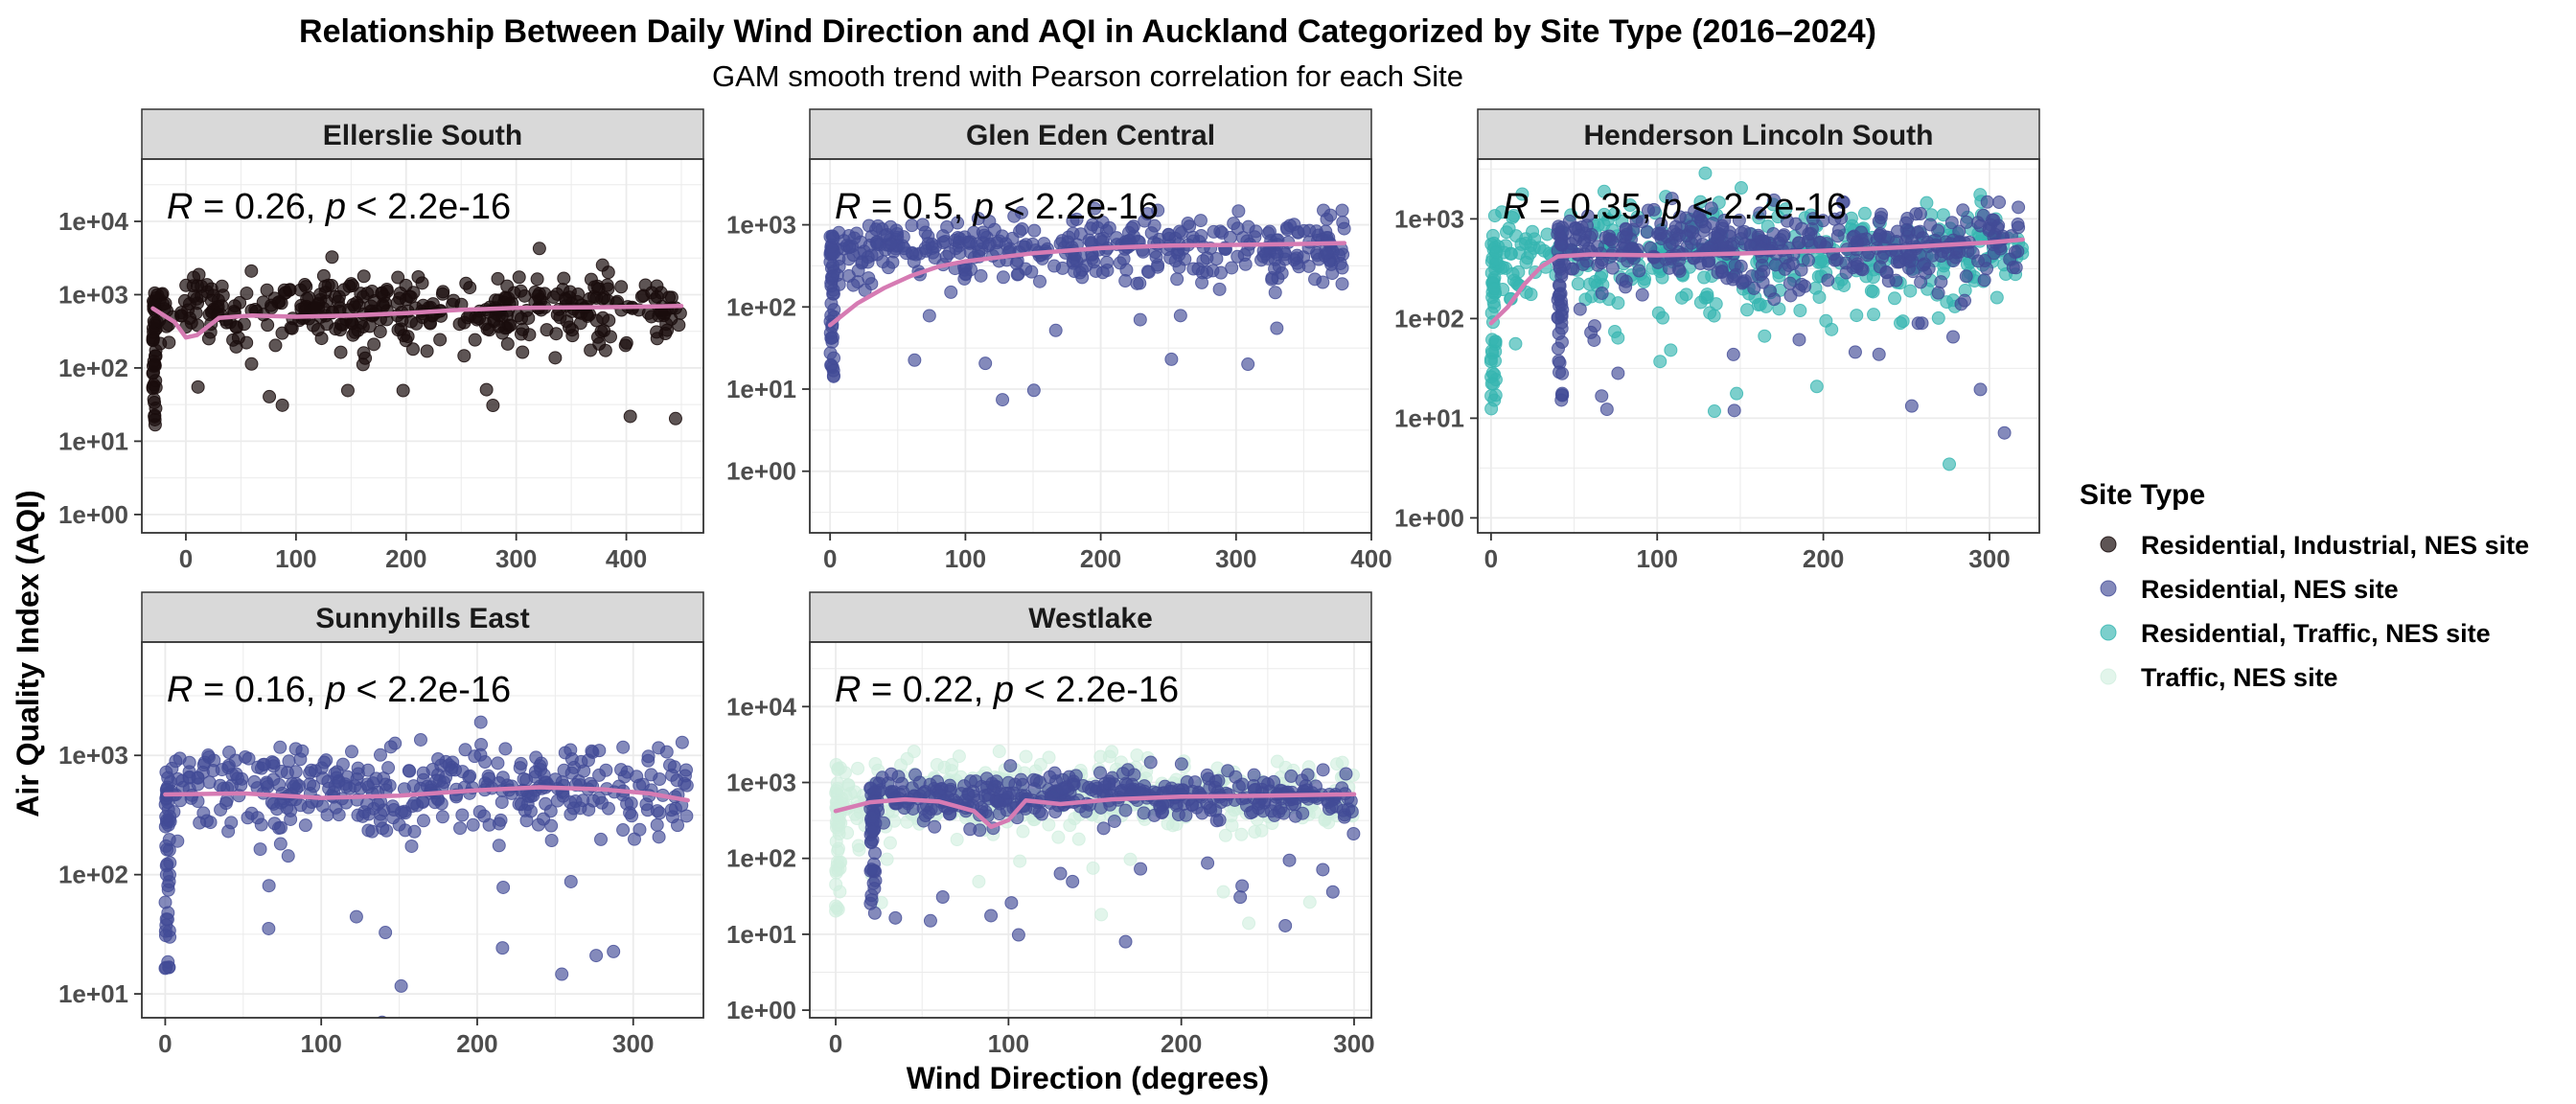 This screenshot has height=1104, width=2576. I want to click on x-tick-label: 400, so click(1371, 558).